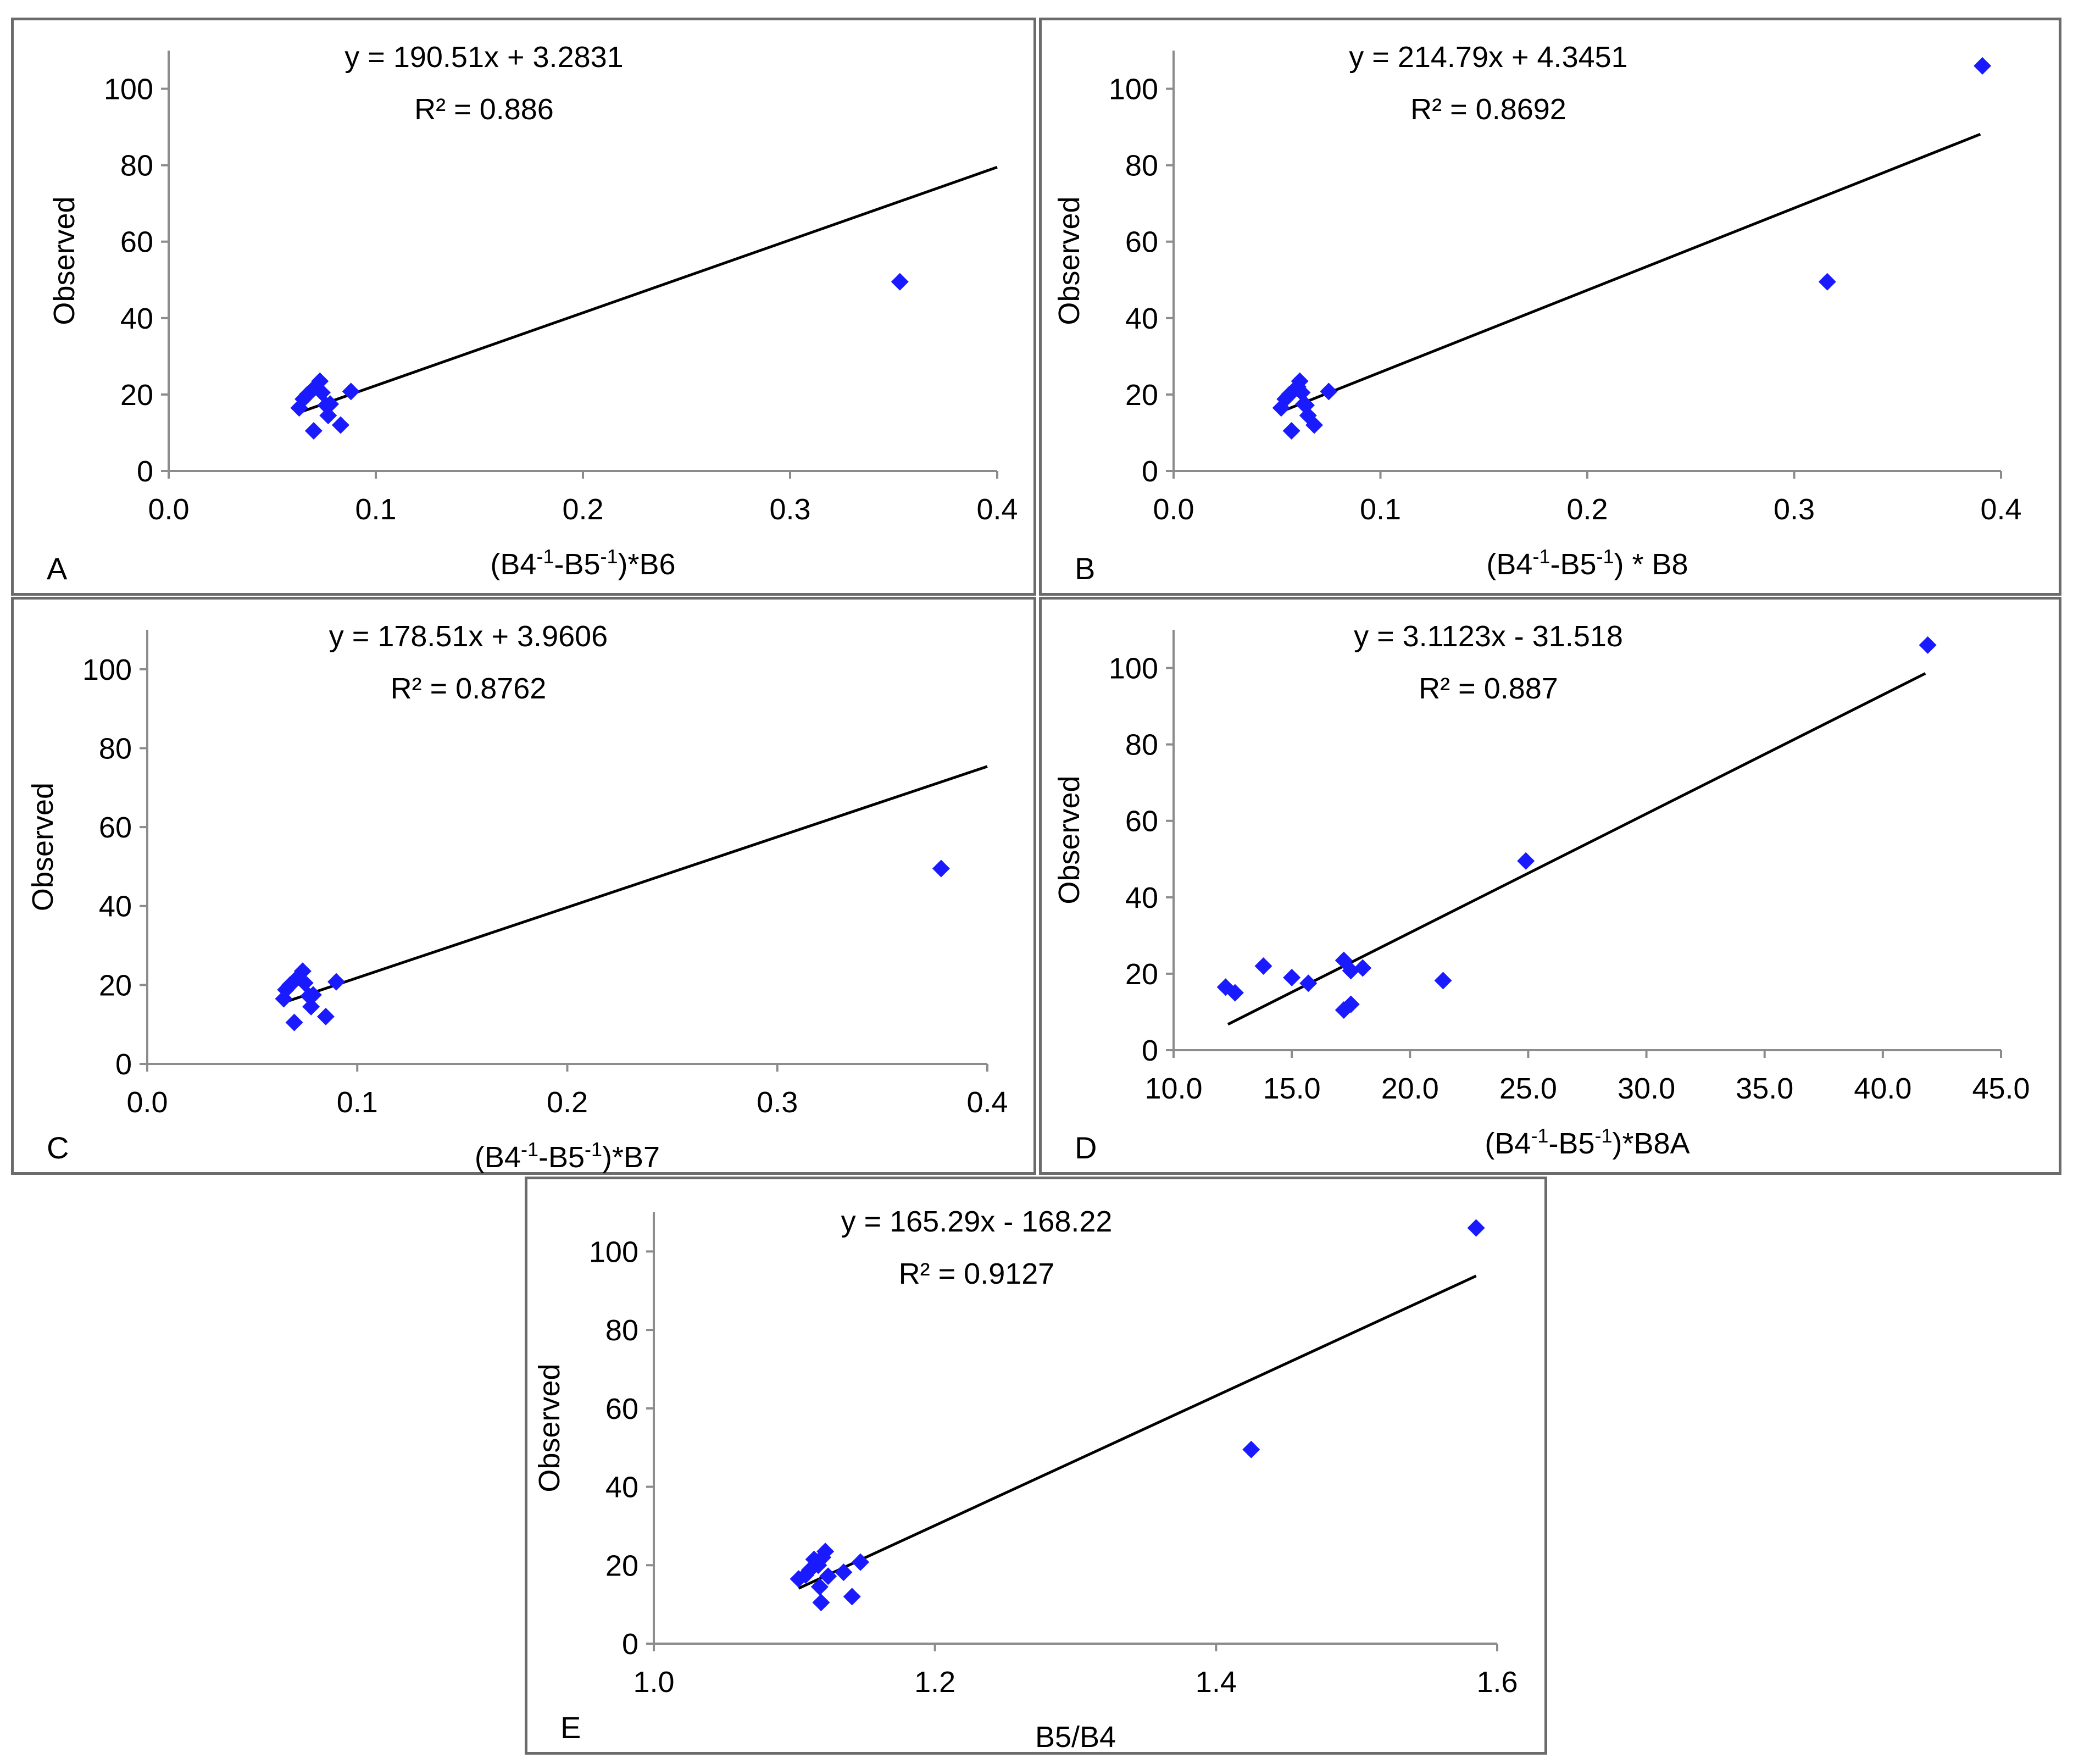  I want to click on x-tick-label: 10.0, so click(1173, 1088).